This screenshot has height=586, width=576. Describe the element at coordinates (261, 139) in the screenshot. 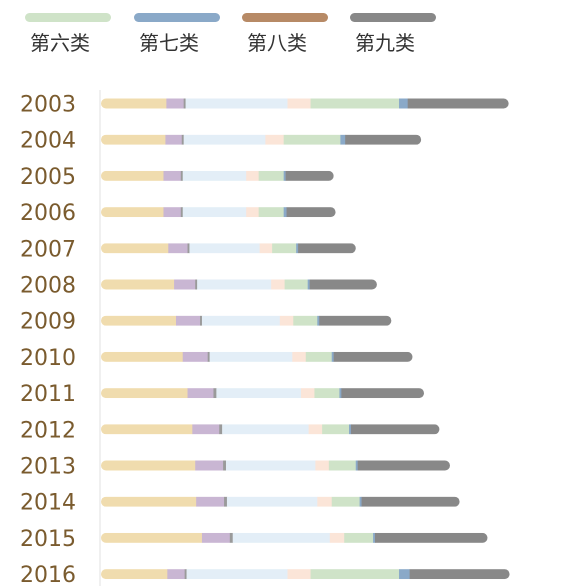

I see `bar-row-2004` at that location.